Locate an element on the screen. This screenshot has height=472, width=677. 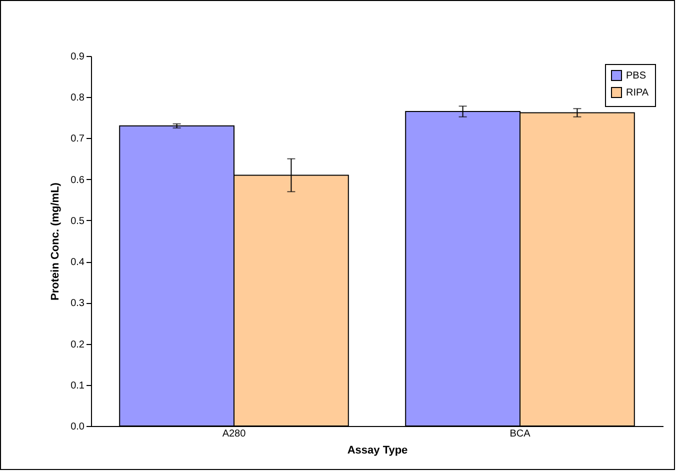
y-tick-label: 0.4 is located at coordinates (77, 262).